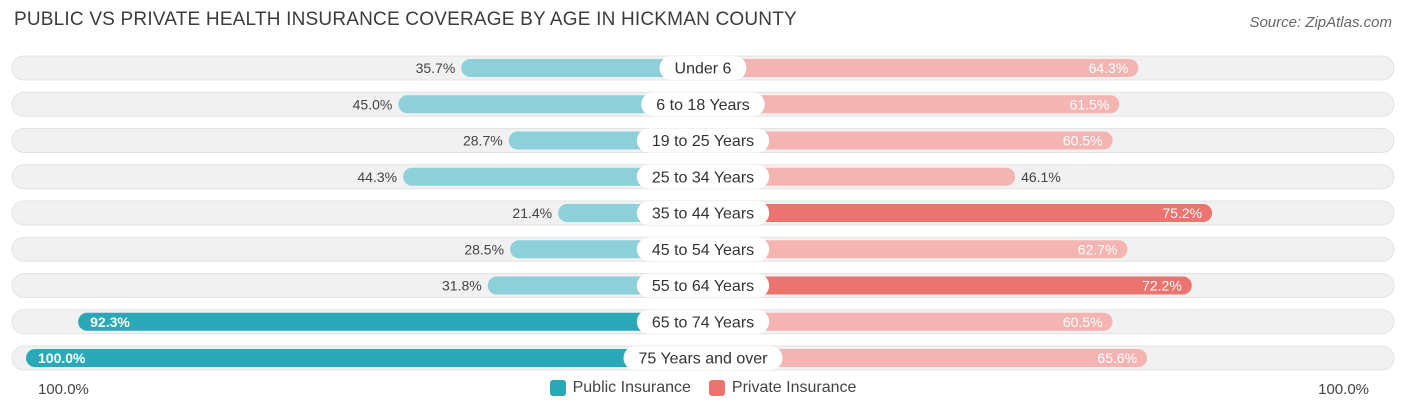  What do you see at coordinates (1320, 22) in the screenshot?
I see `source-credit: Source: ZipAtlas.com` at bounding box center [1320, 22].